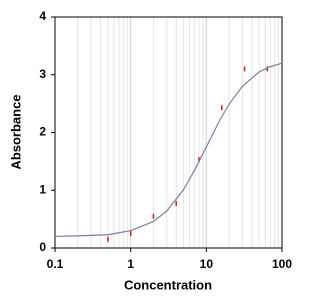 This screenshot has width=320, height=300. I want to click on y-tick-label: 4, so click(42, 16).